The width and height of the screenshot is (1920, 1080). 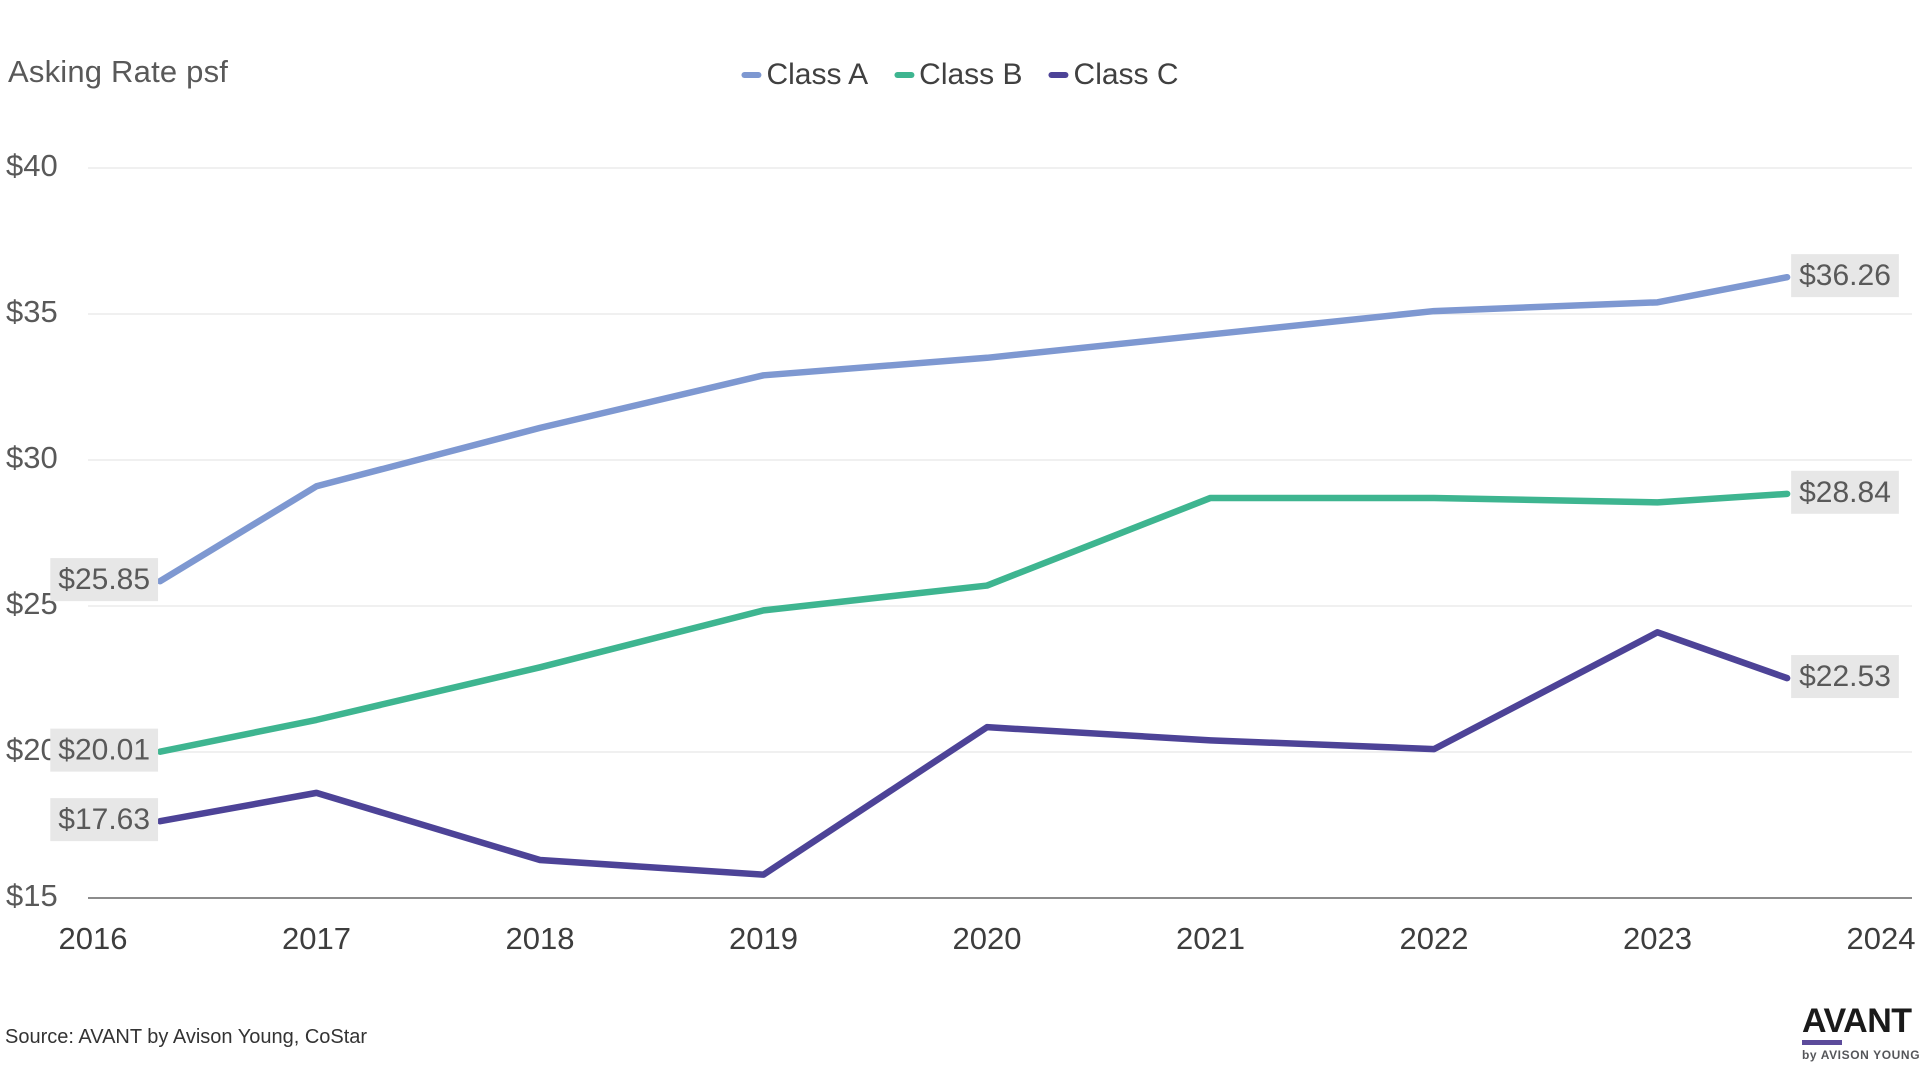 I want to click on x-tick-label: 2016, so click(x=93, y=938).